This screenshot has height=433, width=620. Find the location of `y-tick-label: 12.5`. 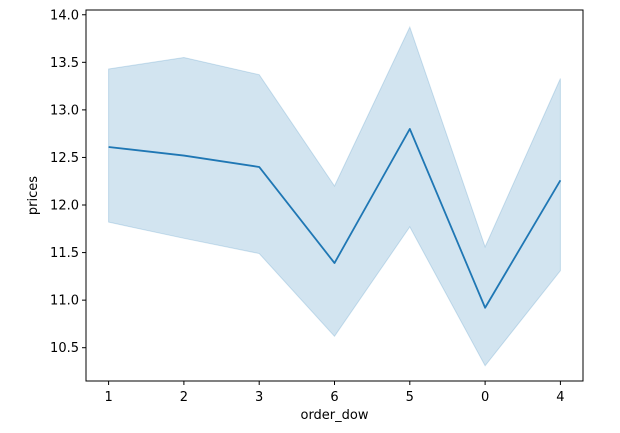

y-tick-label: 12.5 is located at coordinates (64, 158).